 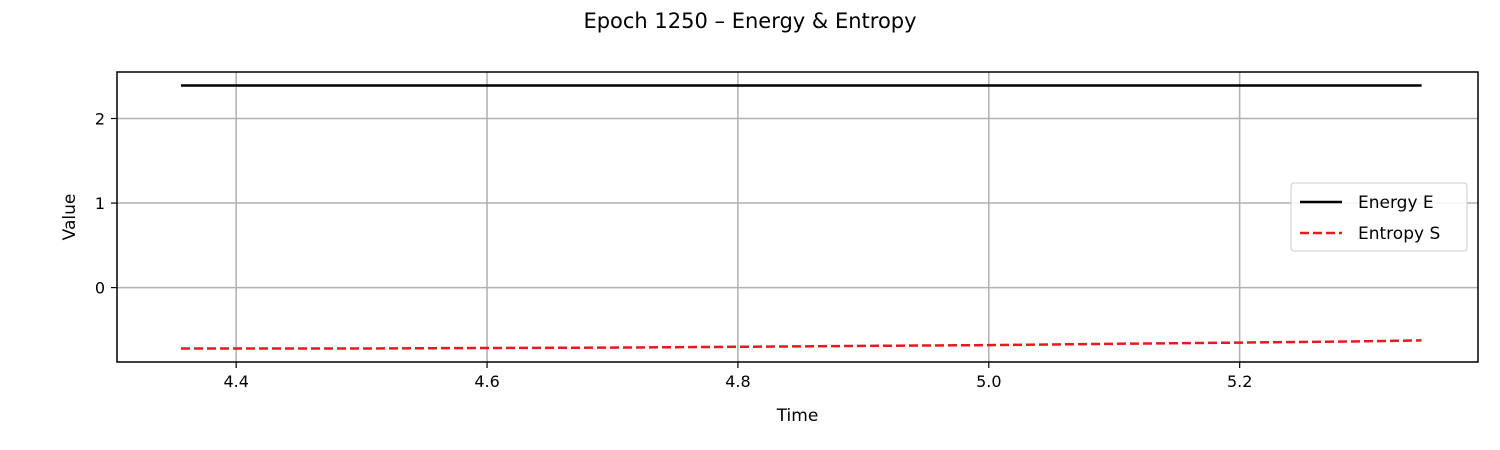 What do you see at coordinates (100, 119) in the screenshot?
I see `y-tick-label: 2` at bounding box center [100, 119].